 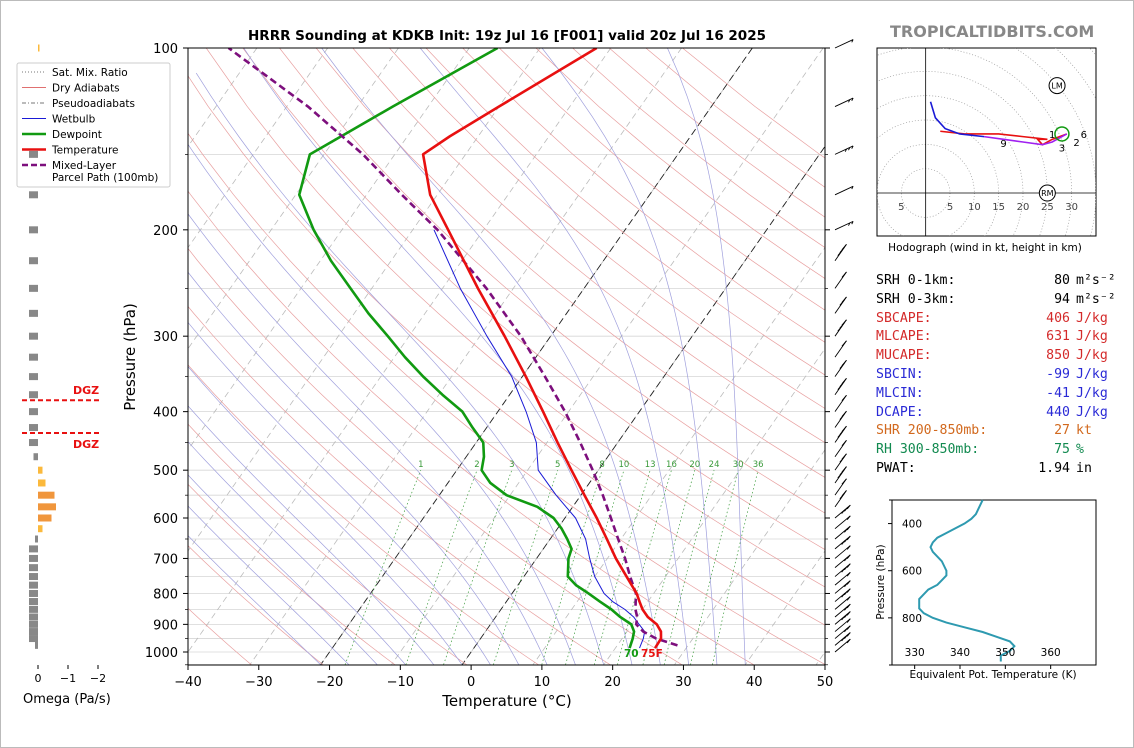 What do you see at coordinates (967, 580) in the screenshot?
I see `theta-e-line` at bounding box center [967, 580].